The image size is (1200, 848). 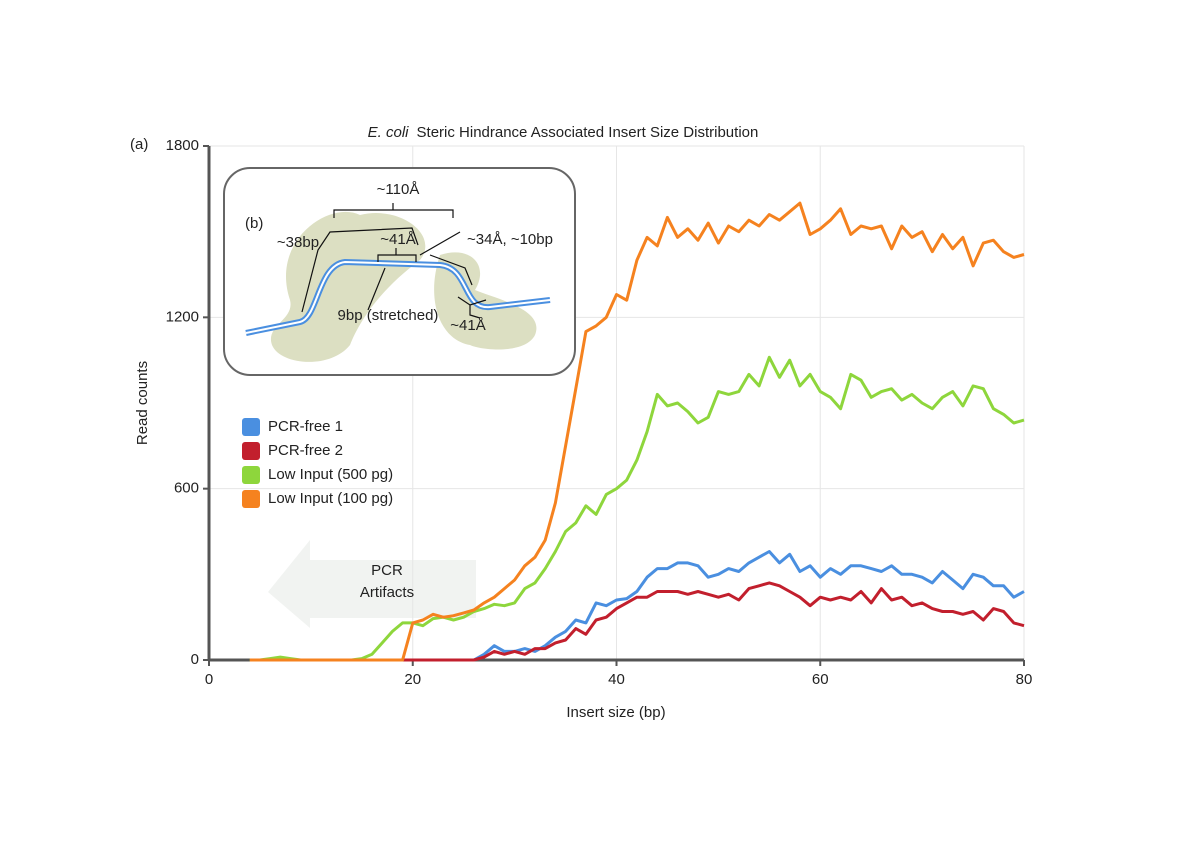 What do you see at coordinates (510, 239) in the screenshot?
I see `inset-text: ~34Å, ~10bp` at bounding box center [510, 239].